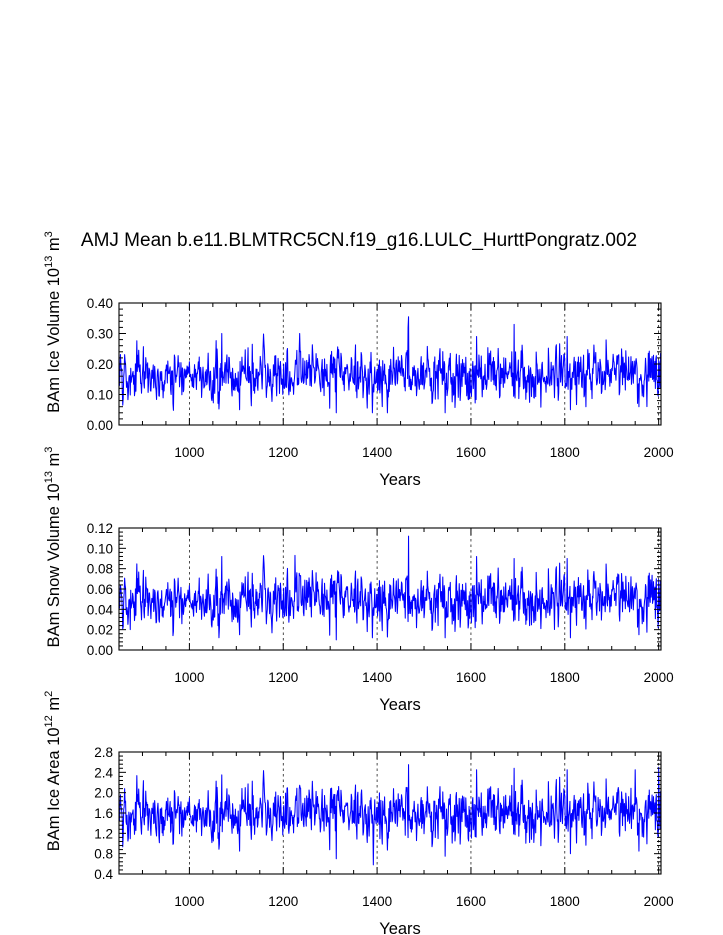  Describe the element at coordinates (103, 833) in the screenshot. I see `y-tick-label: 1.2` at that location.